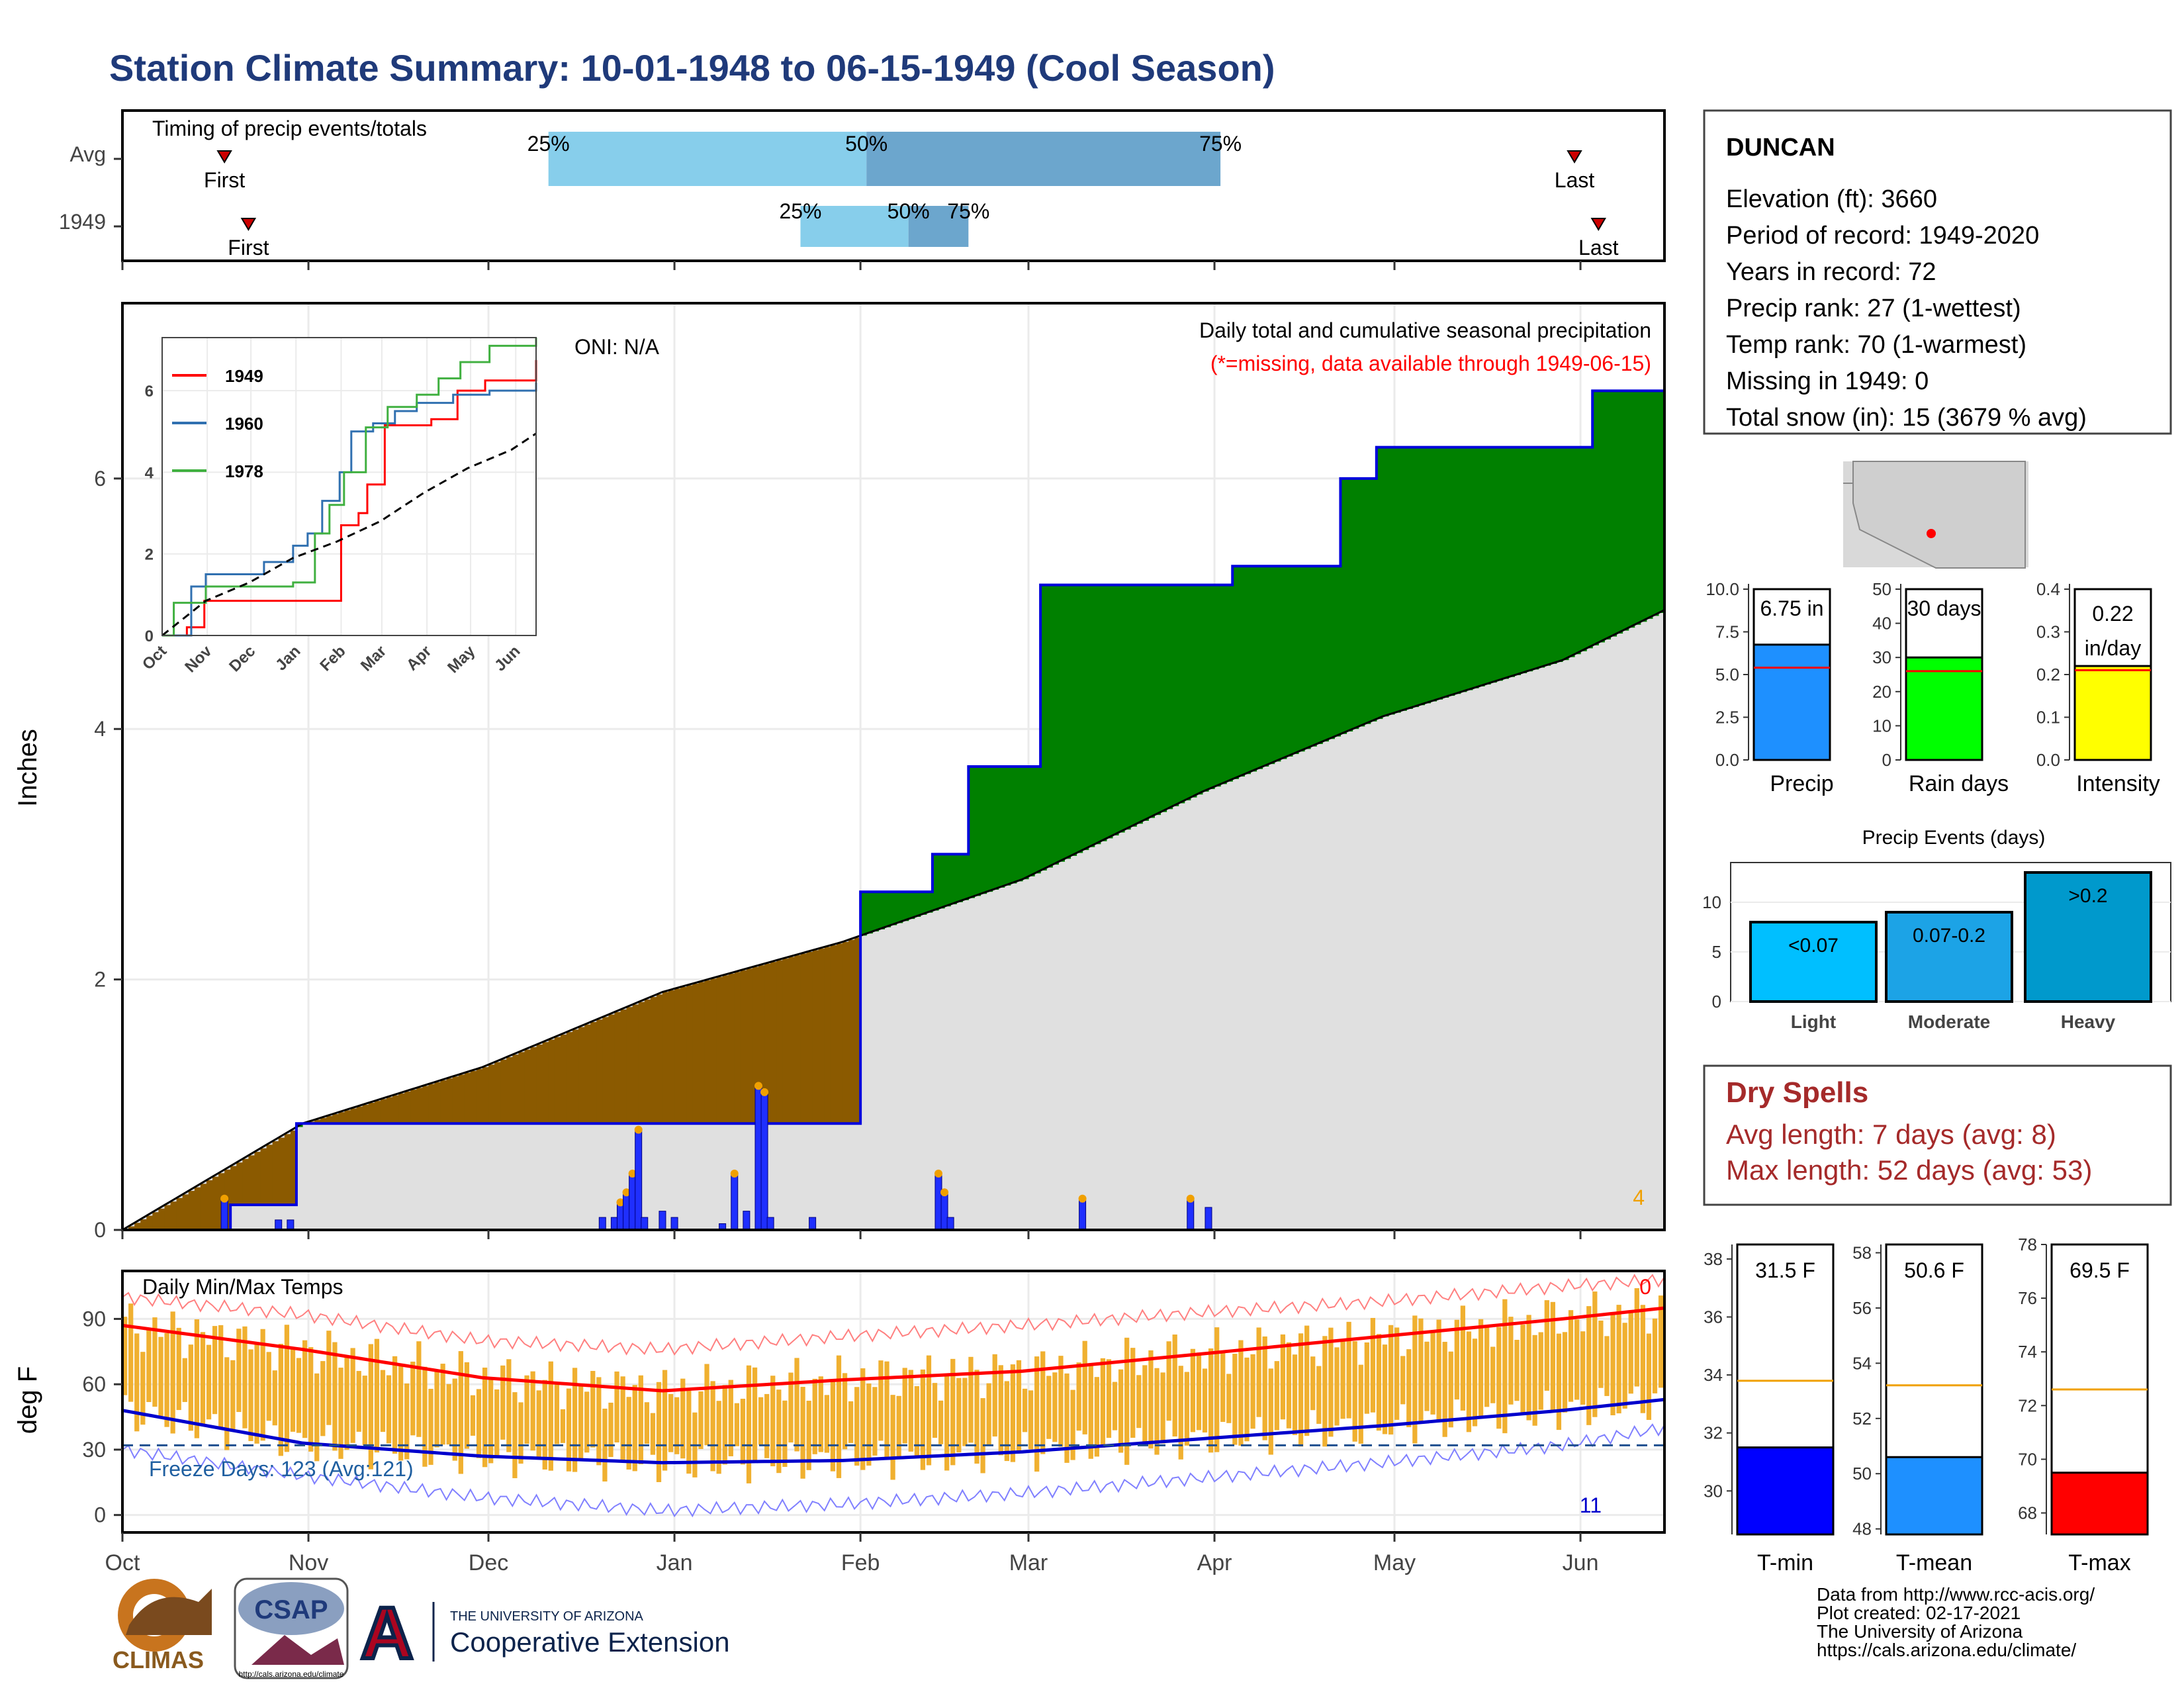 The width and height of the screenshot is (2184, 1688). I want to click on tbox-tick-label-1-5: 48, so click(1862, 1529).